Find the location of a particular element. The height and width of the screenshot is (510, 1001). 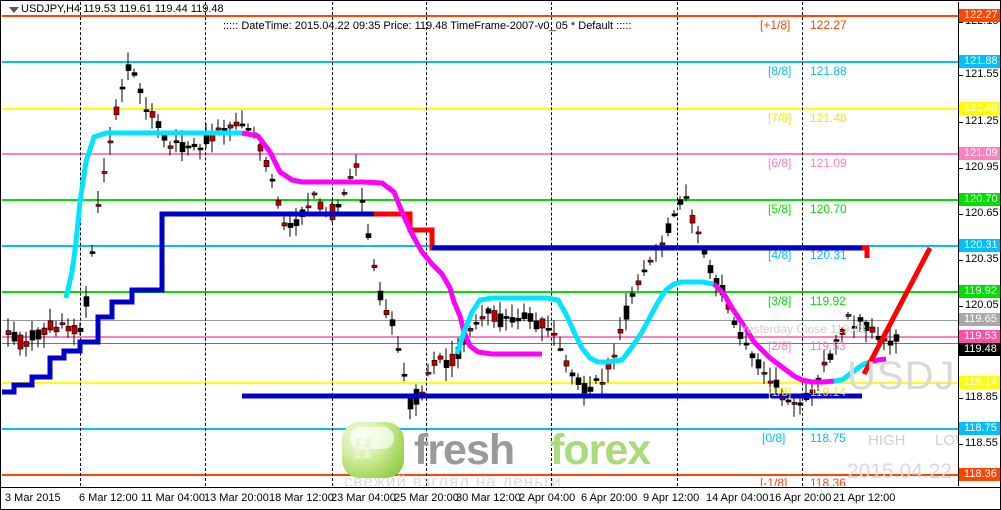

step-line-red is located at coordinates (622, 234).